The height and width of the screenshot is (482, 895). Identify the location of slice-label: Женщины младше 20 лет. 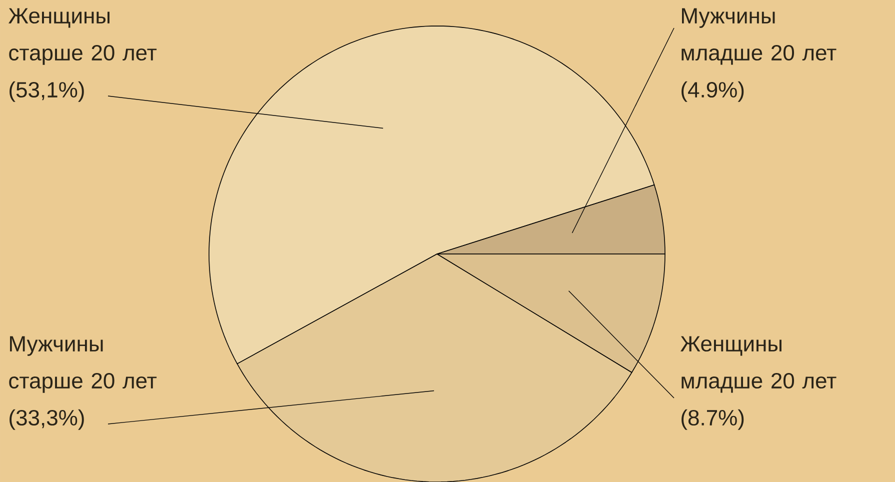
(758, 364).